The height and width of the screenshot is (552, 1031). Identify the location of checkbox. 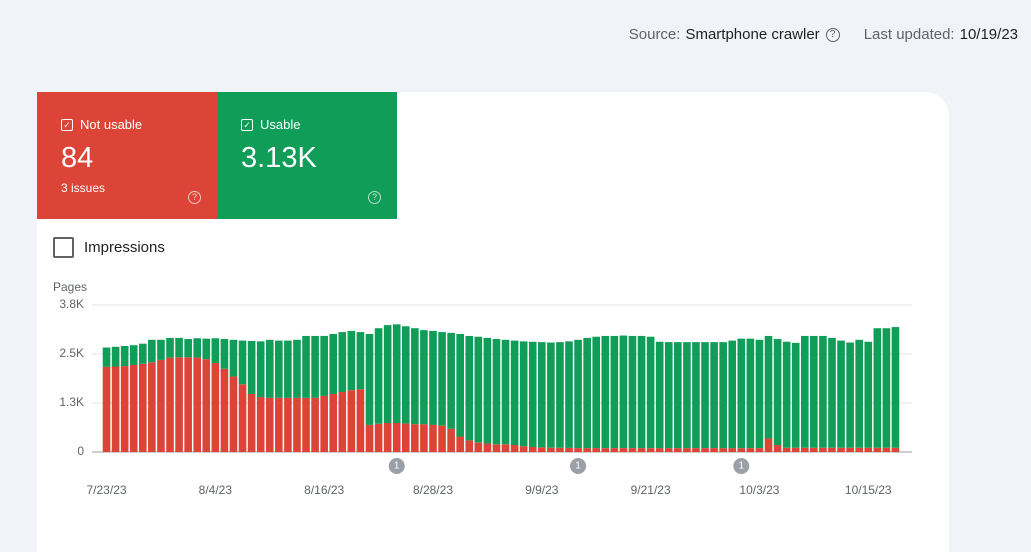
(63, 247).